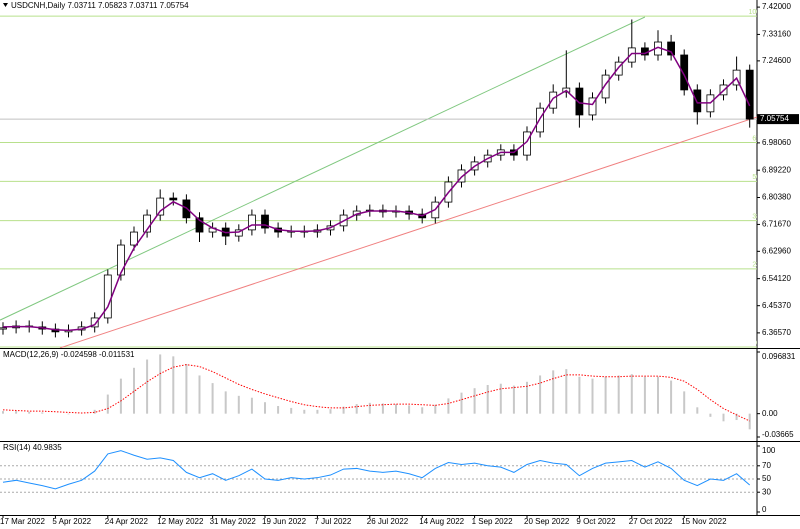  I want to click on signal-line, so click(376, 393).